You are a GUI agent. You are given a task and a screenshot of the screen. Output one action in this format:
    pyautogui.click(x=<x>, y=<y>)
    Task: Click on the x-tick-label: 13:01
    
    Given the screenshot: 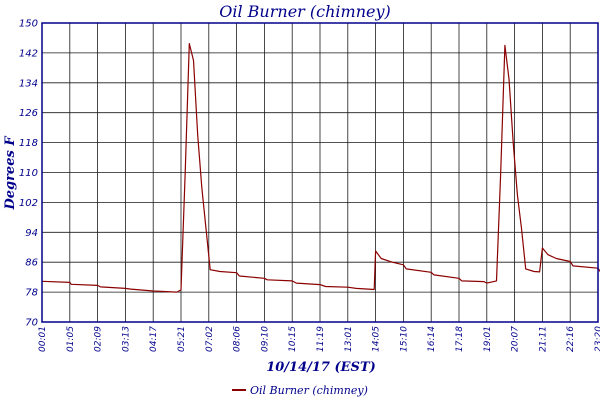 What is the action you would take?
    pyautogui.click(x=349, y=339)
    